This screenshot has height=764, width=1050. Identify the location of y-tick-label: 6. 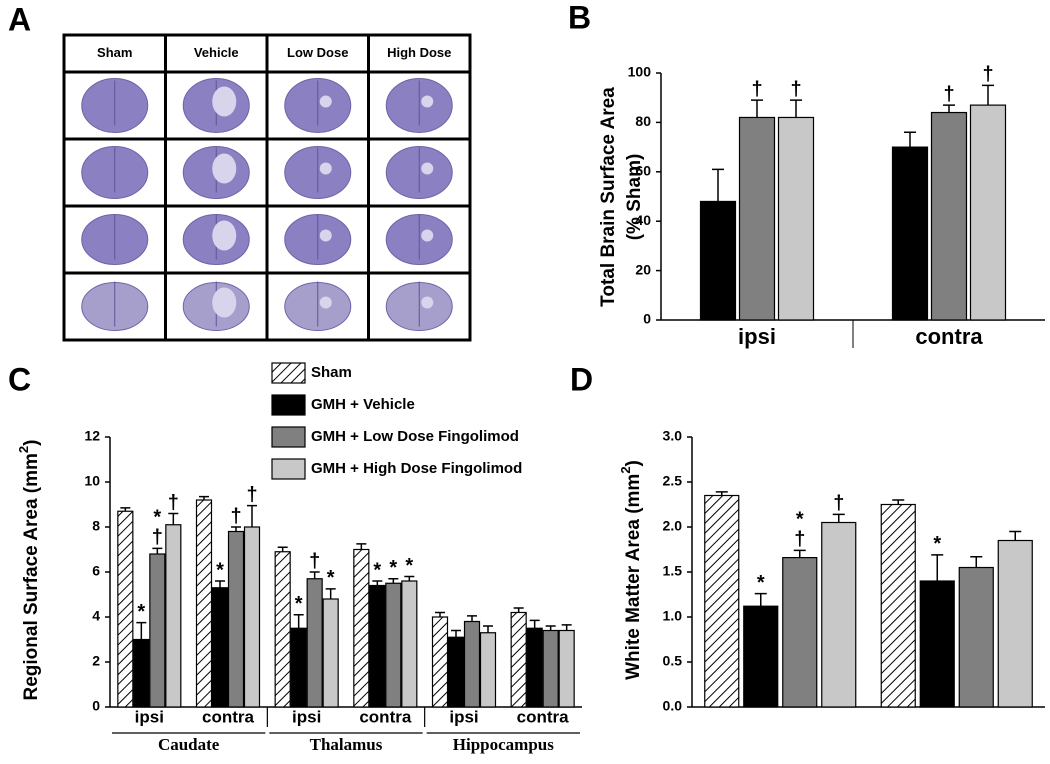
(96, 571).